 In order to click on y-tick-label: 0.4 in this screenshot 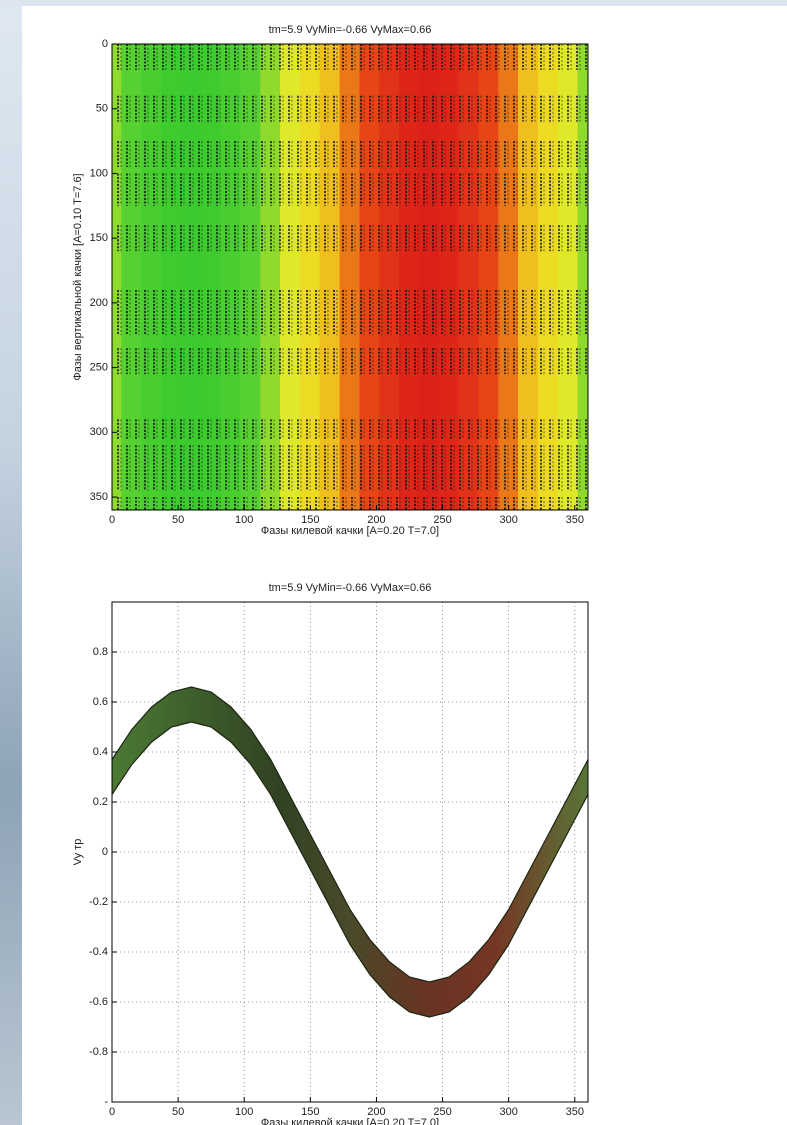, I will do `click(100, 752)`.